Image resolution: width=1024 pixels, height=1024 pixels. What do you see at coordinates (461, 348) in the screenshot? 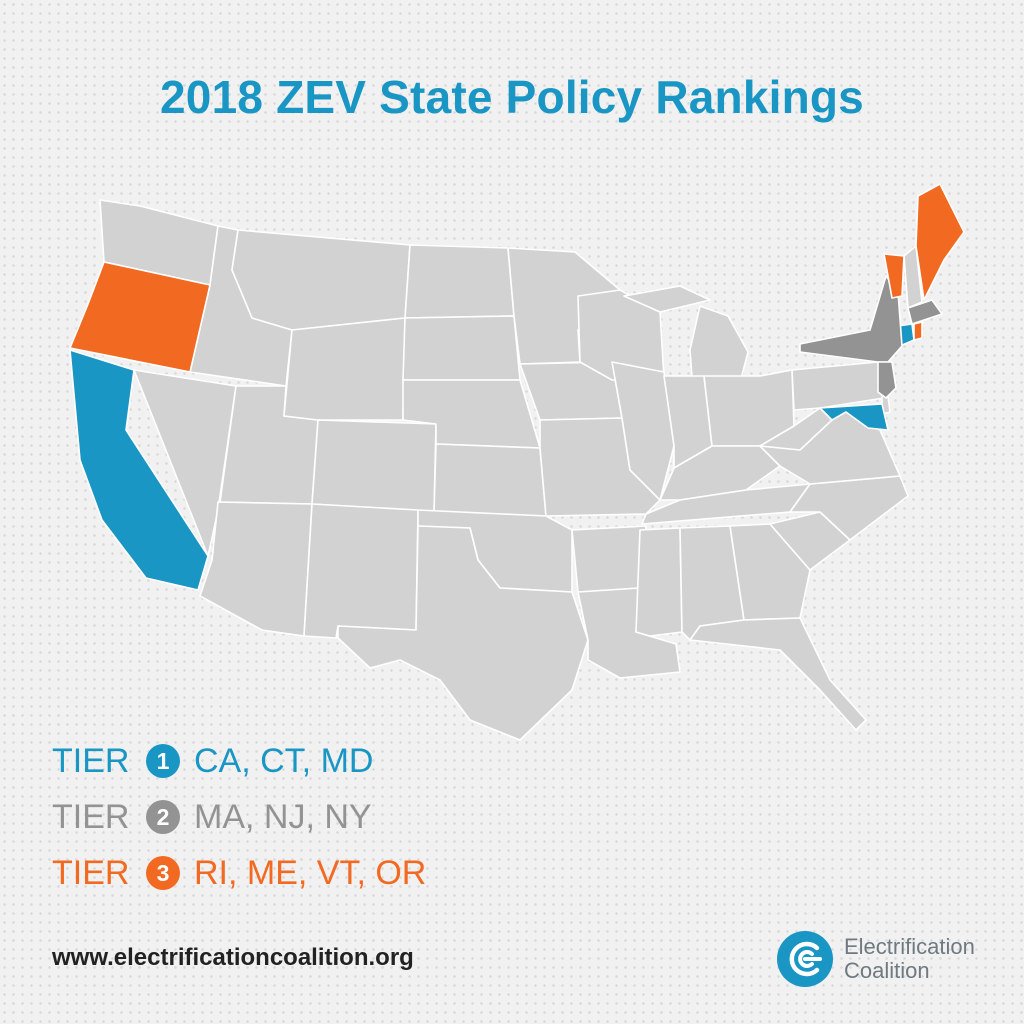
I see `state-SD` at bounding box center [461, 348].